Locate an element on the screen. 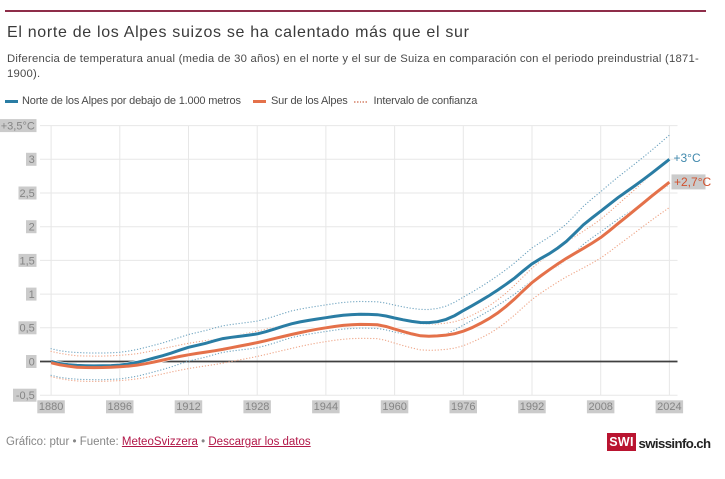 Image resolution: width=725 pixels, height=479 pixels. svg-text: 1896 is located at coordinates (120, 407).